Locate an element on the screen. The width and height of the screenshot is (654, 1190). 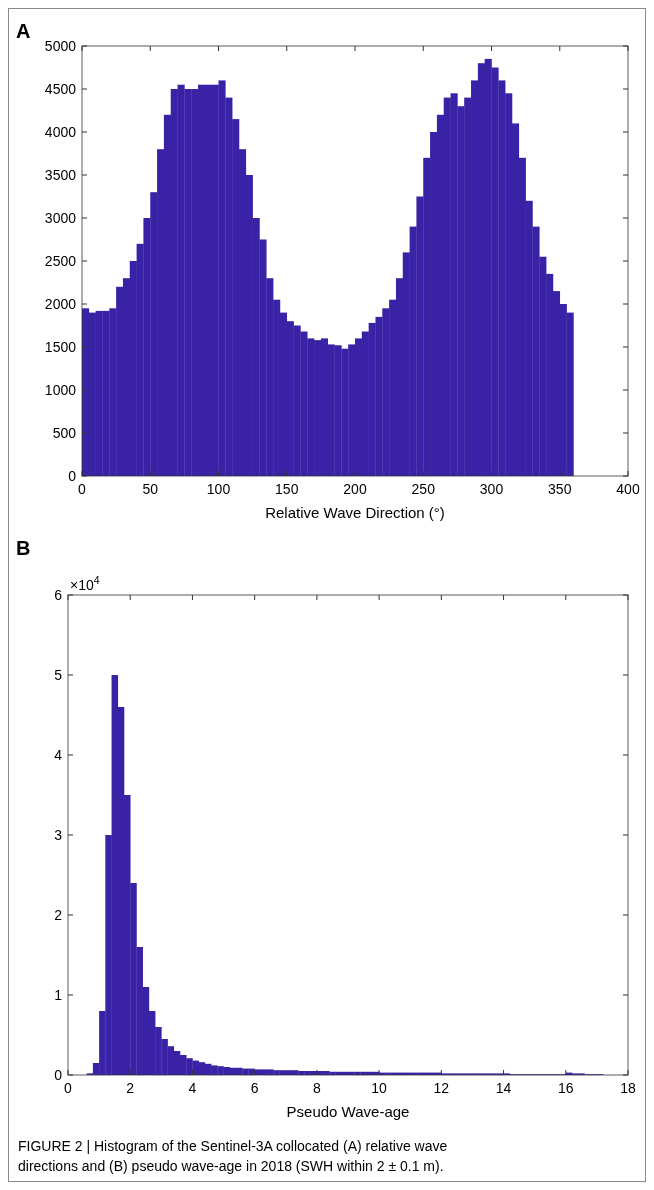
x-tick-label: 0 is located at coordinates (82, 489).